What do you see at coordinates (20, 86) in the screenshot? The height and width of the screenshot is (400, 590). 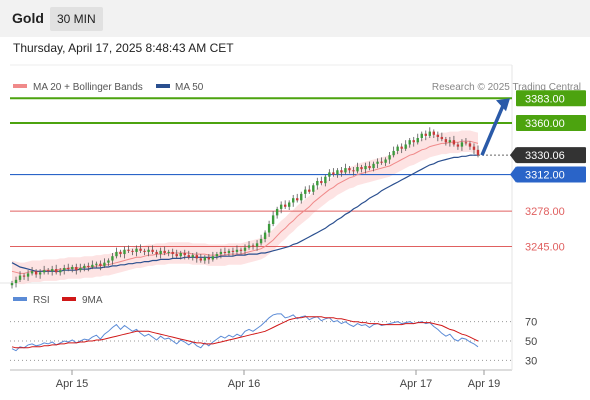 I see `legend-ma20-swatch` at bounding box center [20, 86].